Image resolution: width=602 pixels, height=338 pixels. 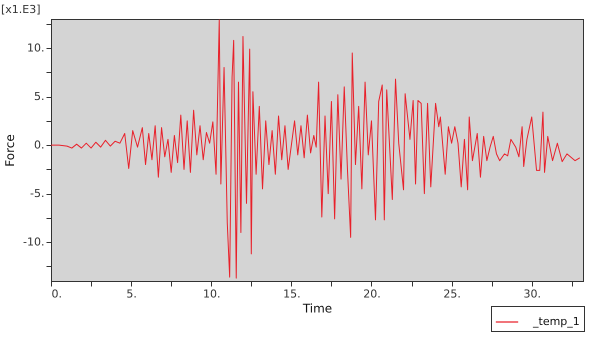 What do you see at coordinates (372, 294) in the screenshot?
I see `x-tick-label: 20.` at bounding box center [372, 294].